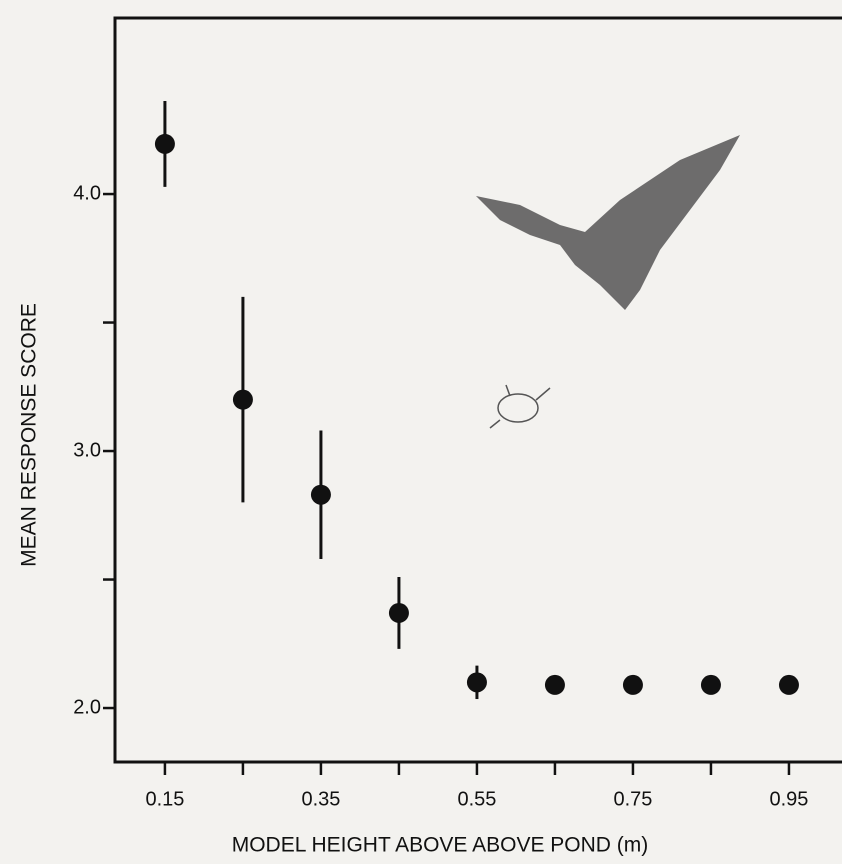 Image resolution: width=842 pixels, height=864 pixels. Describe the element at coordinates (440, 845) in the screenshot. I see `x-axis-title: MODEL HEIGHT ABOVE ABOVE POND (m)` at that location.